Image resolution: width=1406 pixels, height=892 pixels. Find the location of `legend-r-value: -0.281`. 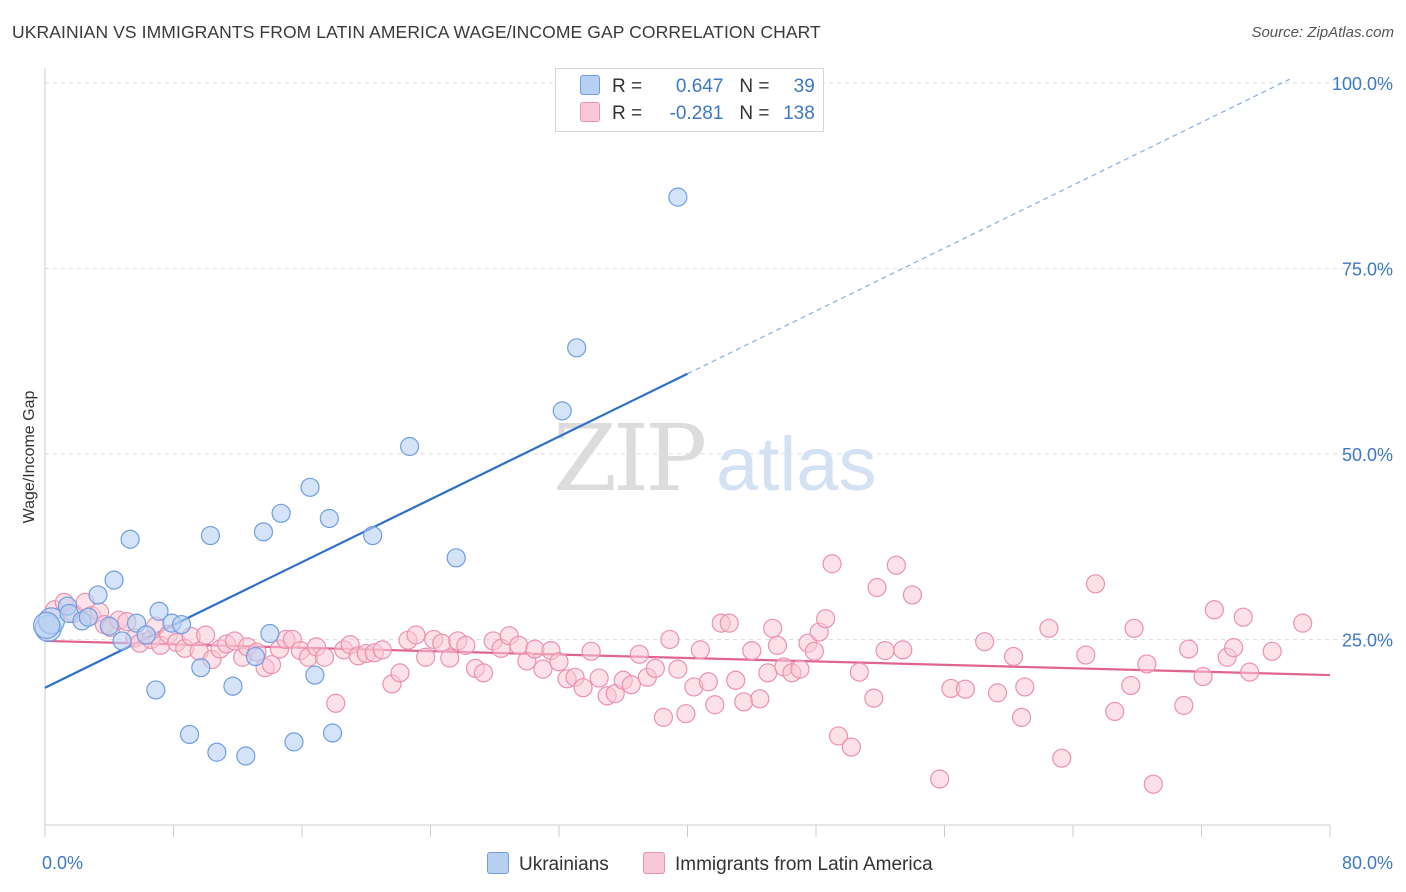

legend-r-value: -0.281 is located at coordinates (696, 113).